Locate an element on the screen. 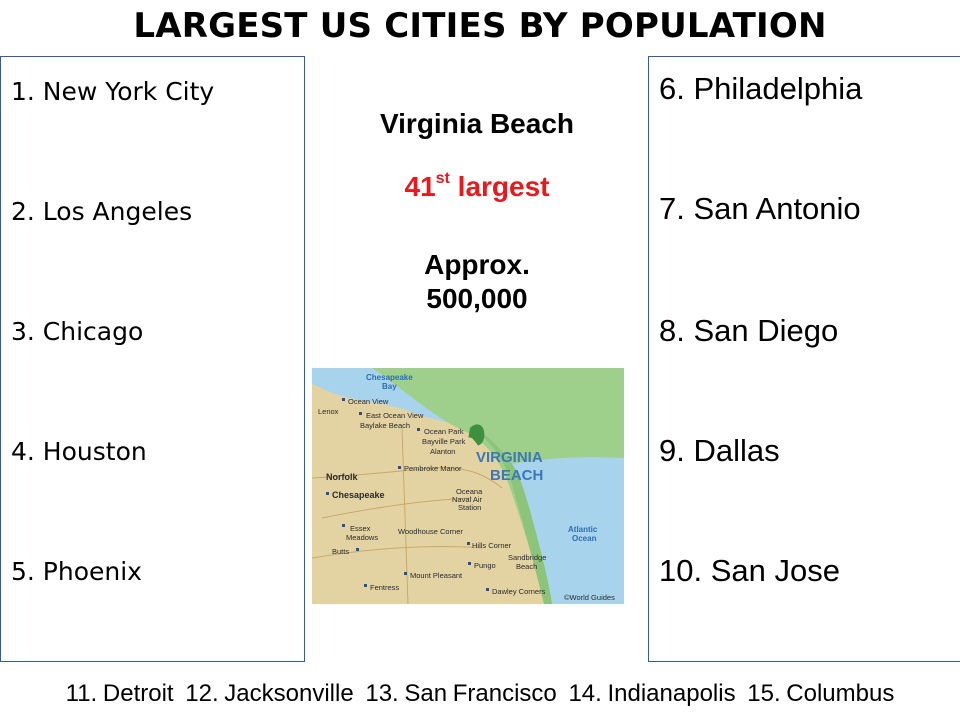  list-item: 4. Houston is located at coordinates (79, 451).